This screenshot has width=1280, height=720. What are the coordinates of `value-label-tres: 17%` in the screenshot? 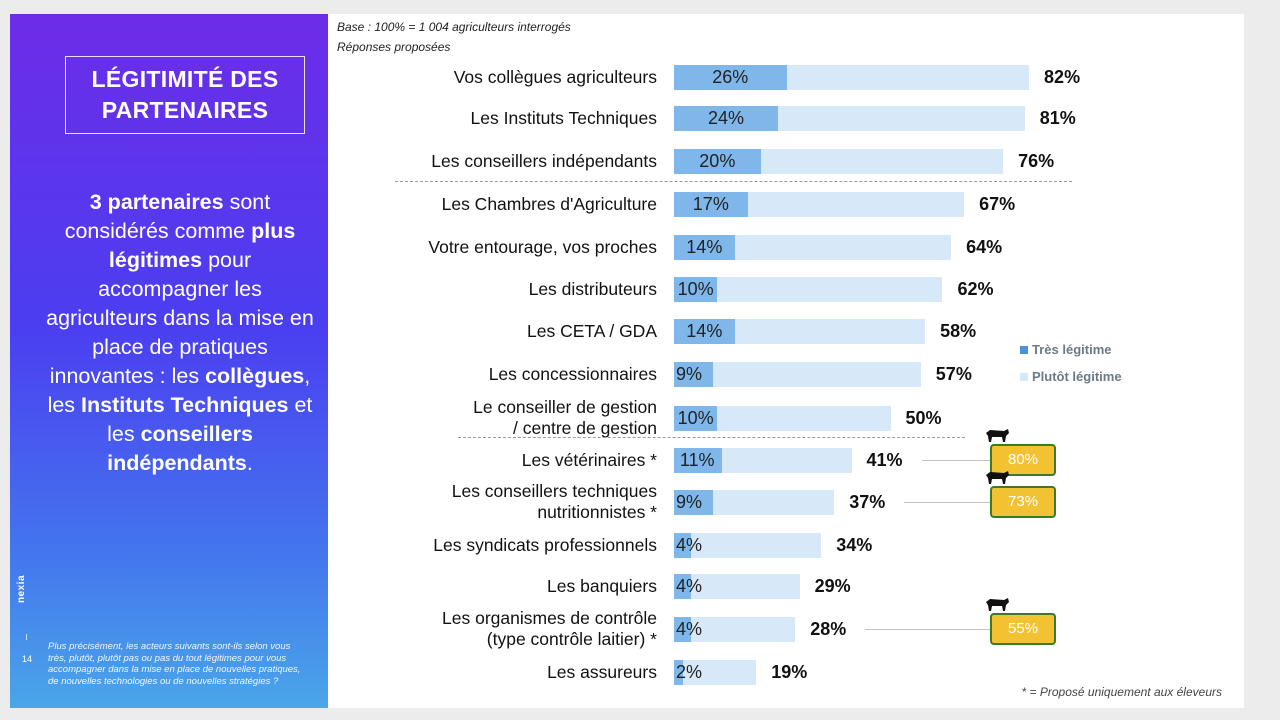 It's located at (710, 203).